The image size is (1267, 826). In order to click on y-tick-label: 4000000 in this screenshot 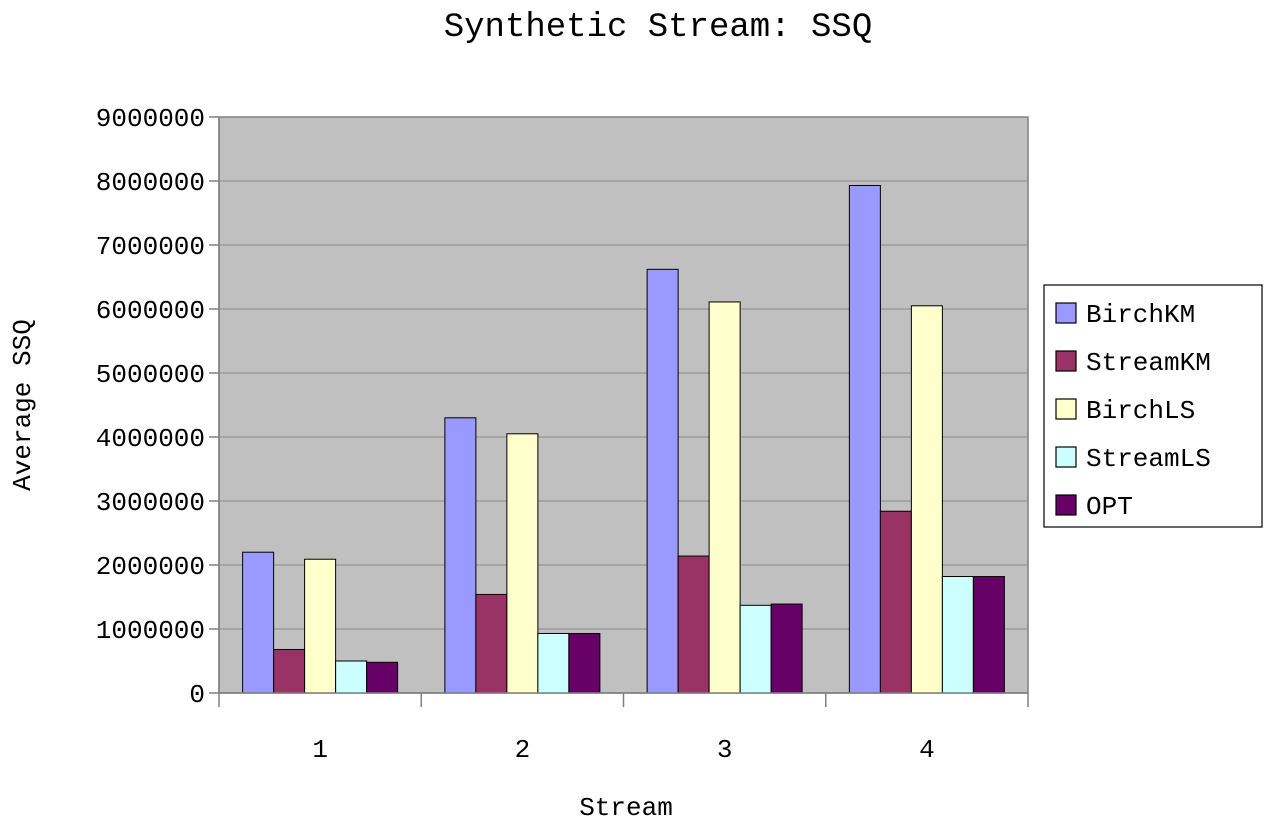, I will do `click(150, 439)`.